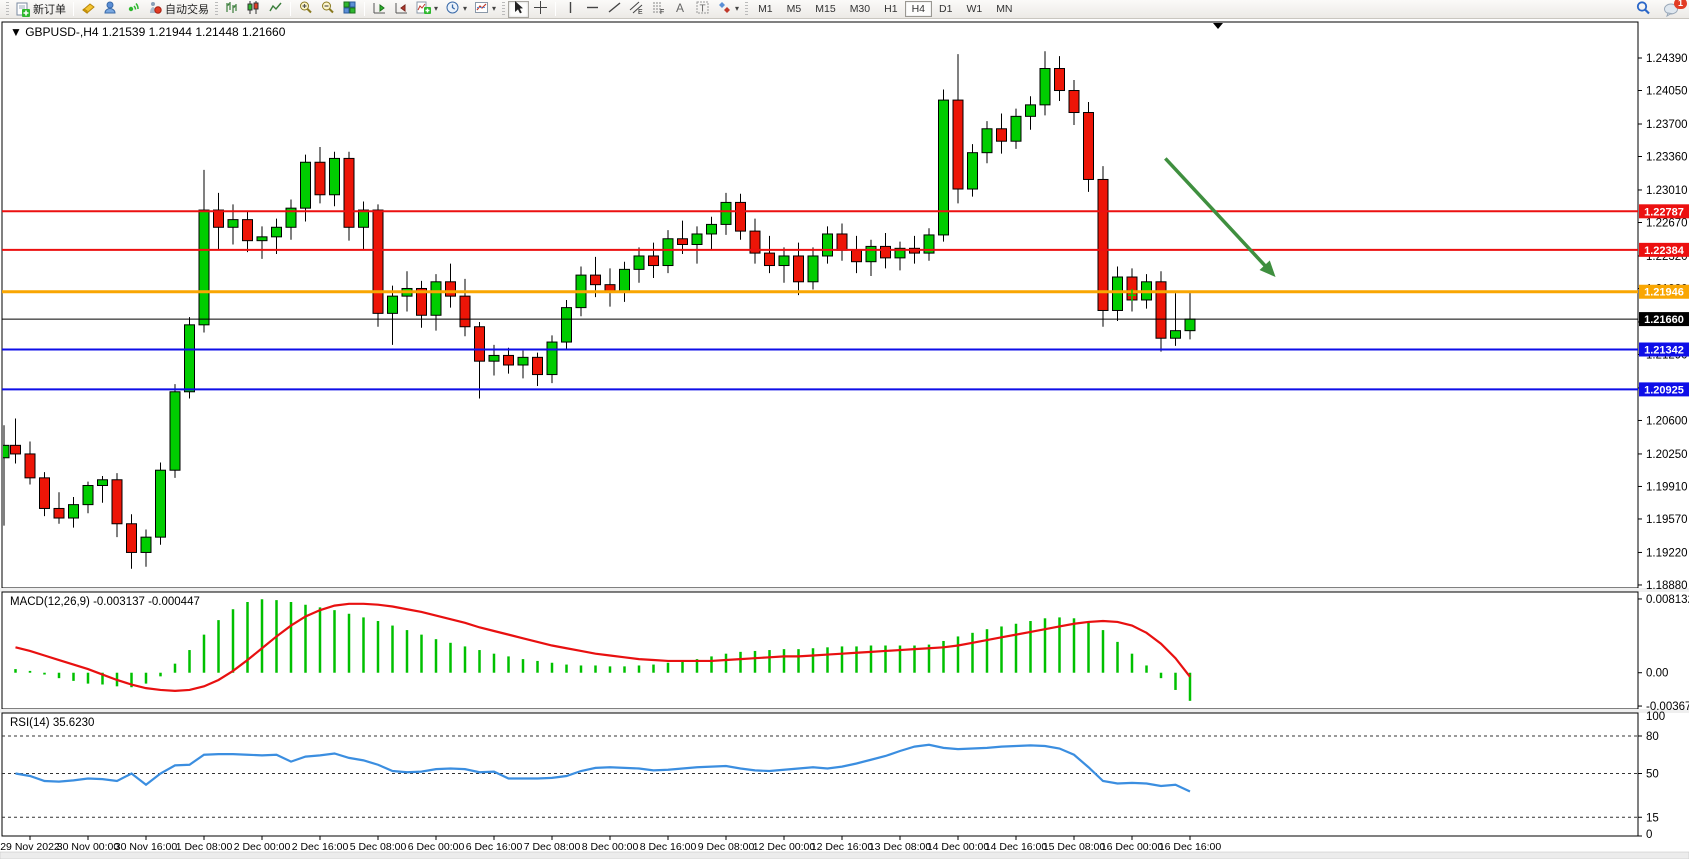  What do you see at coordinates (540, 9) in the screenshot?
I see `crosshair-button` at bounding box center [540, 9].